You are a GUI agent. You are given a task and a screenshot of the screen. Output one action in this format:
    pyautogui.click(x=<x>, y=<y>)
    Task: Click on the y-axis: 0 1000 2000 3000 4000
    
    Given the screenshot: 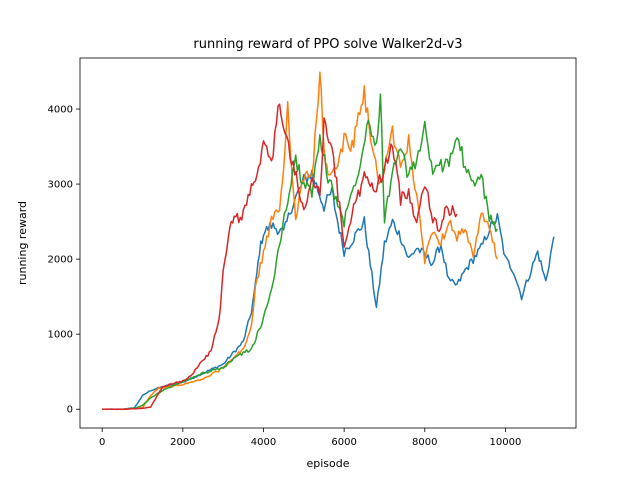 What is the action you would take?
    pyautogui.click(x=64, y=260)
    